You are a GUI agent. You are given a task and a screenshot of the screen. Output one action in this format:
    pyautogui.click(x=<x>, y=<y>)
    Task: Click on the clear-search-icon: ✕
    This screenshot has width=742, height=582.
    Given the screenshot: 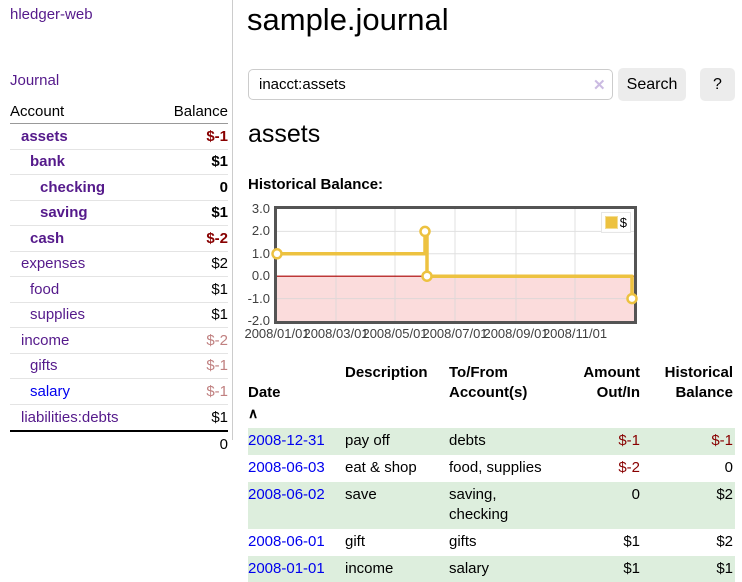 What is the action you would take?
    pyautogui.click(x=599, y=85)
    